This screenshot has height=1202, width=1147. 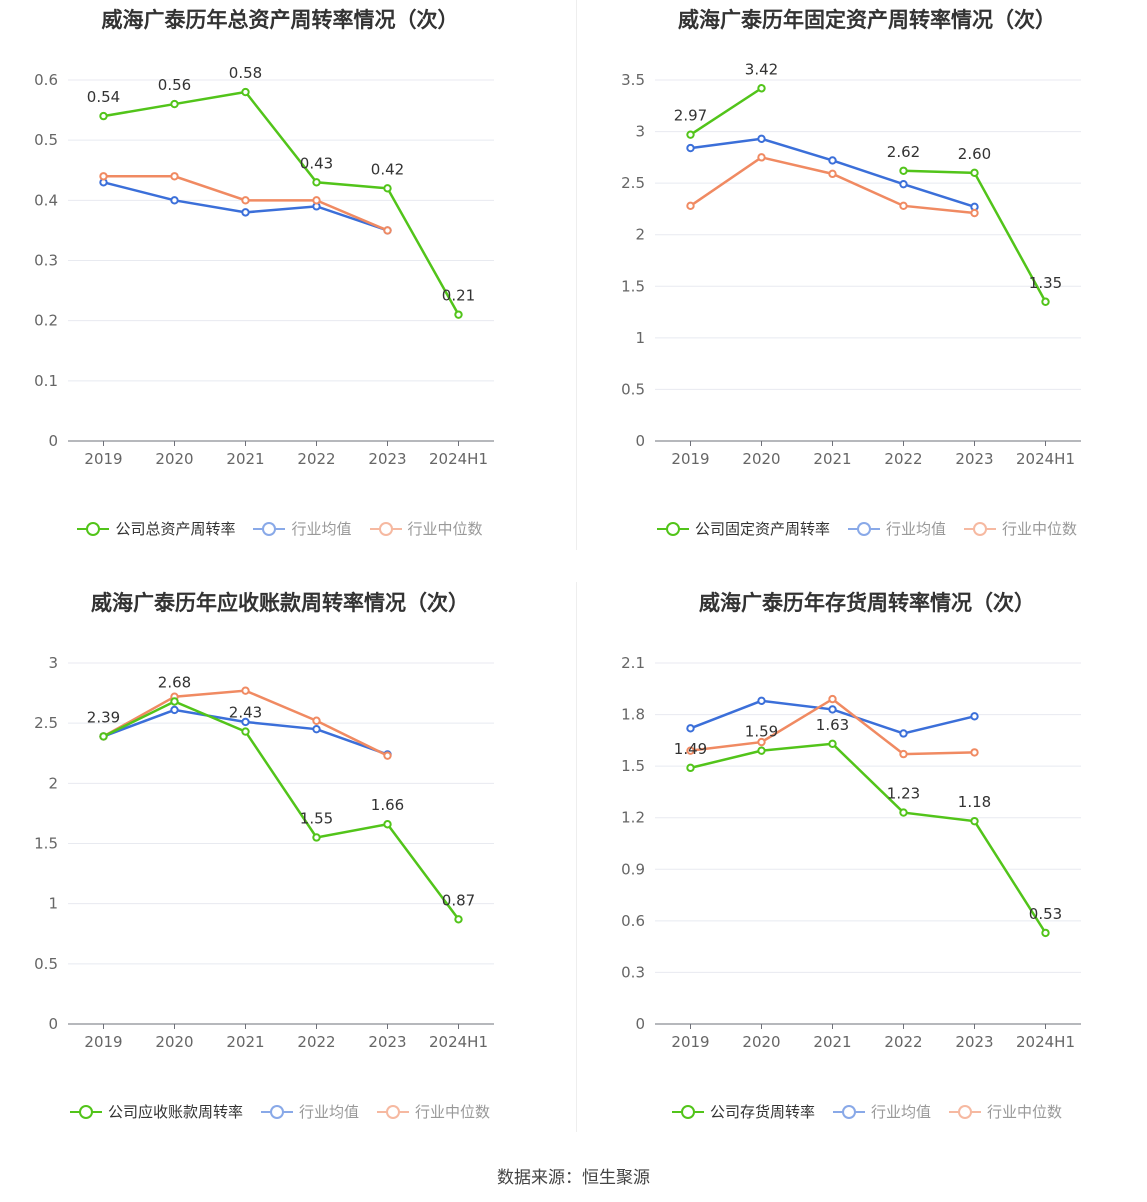 What do you see at coordinates (690, 459) in the screenshot?
I see `x-tick-label: 2019` at bounding box center [690, 459].